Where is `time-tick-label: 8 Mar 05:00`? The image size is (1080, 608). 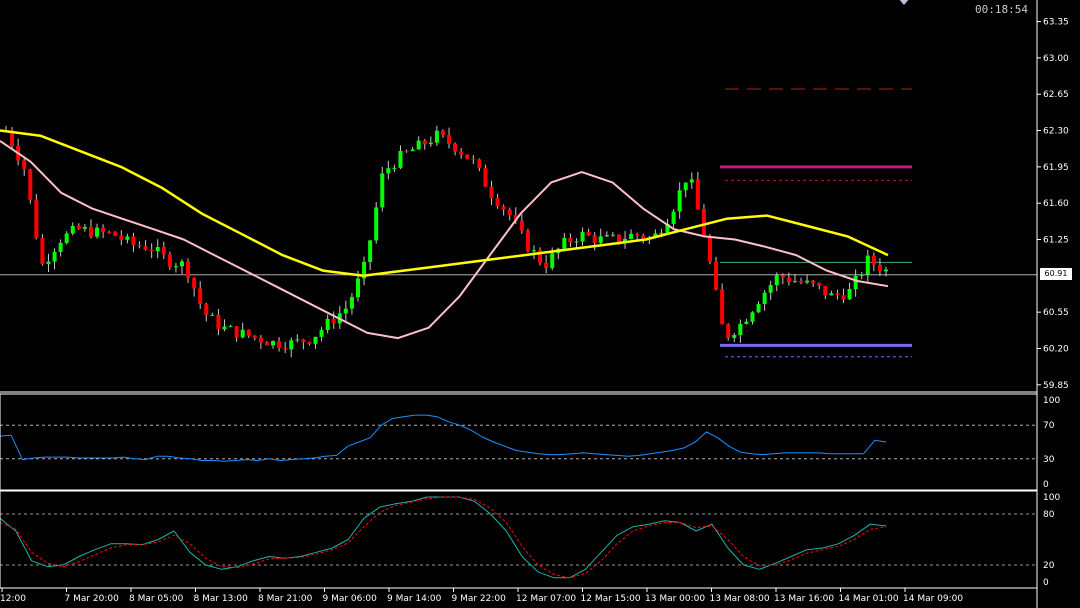
time-tick-label: 8 Mar 05:00 is located at coordinates (156, 599).